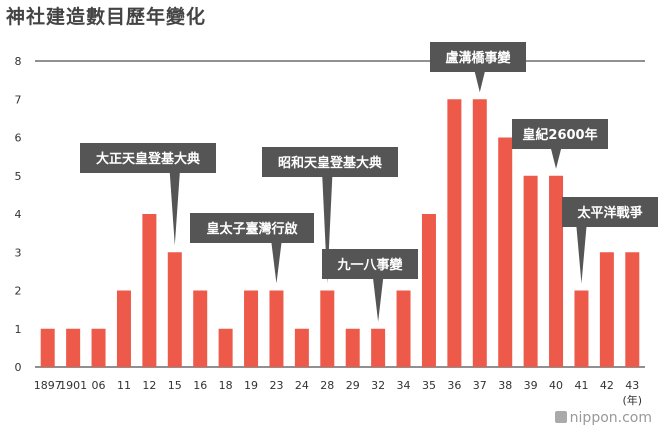 The image size is (660, 434). Describe the element at coordinates (429, 385) in the screenshot. I see `x-tick-label: 35` at that location.